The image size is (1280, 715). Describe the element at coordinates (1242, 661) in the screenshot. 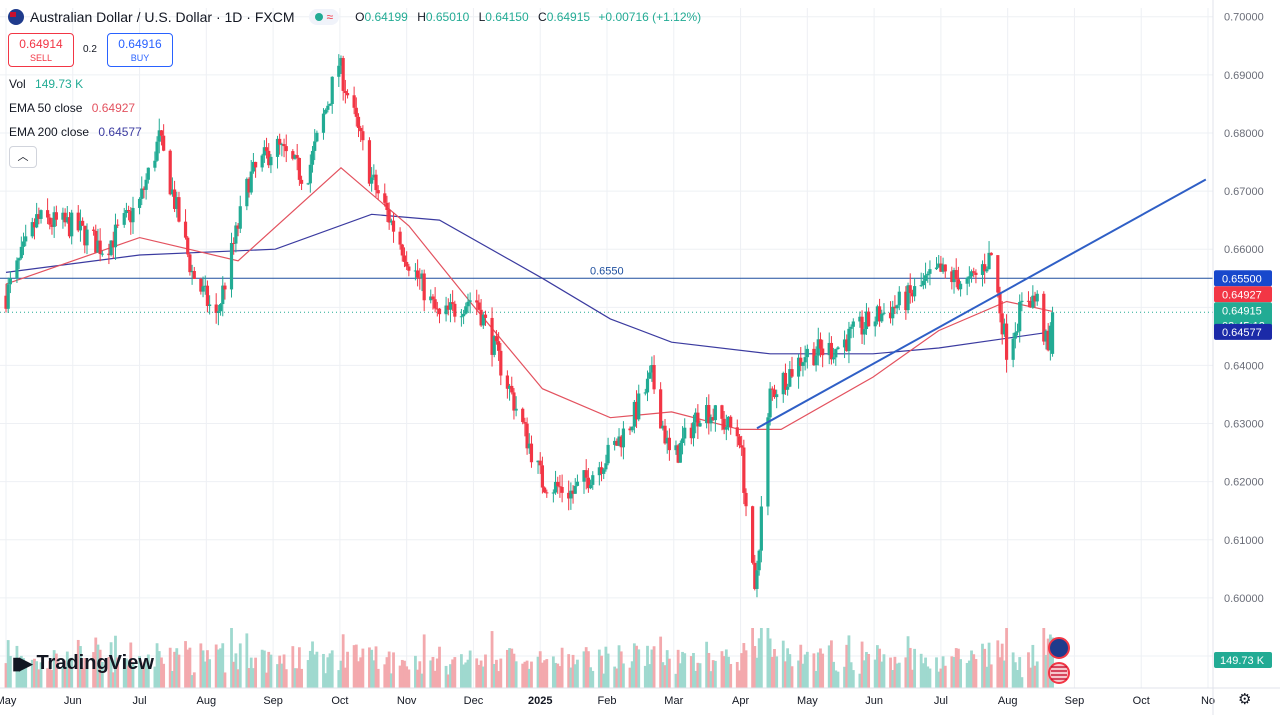

I see `volume-axis-label-text: 149.73 K` at that location.